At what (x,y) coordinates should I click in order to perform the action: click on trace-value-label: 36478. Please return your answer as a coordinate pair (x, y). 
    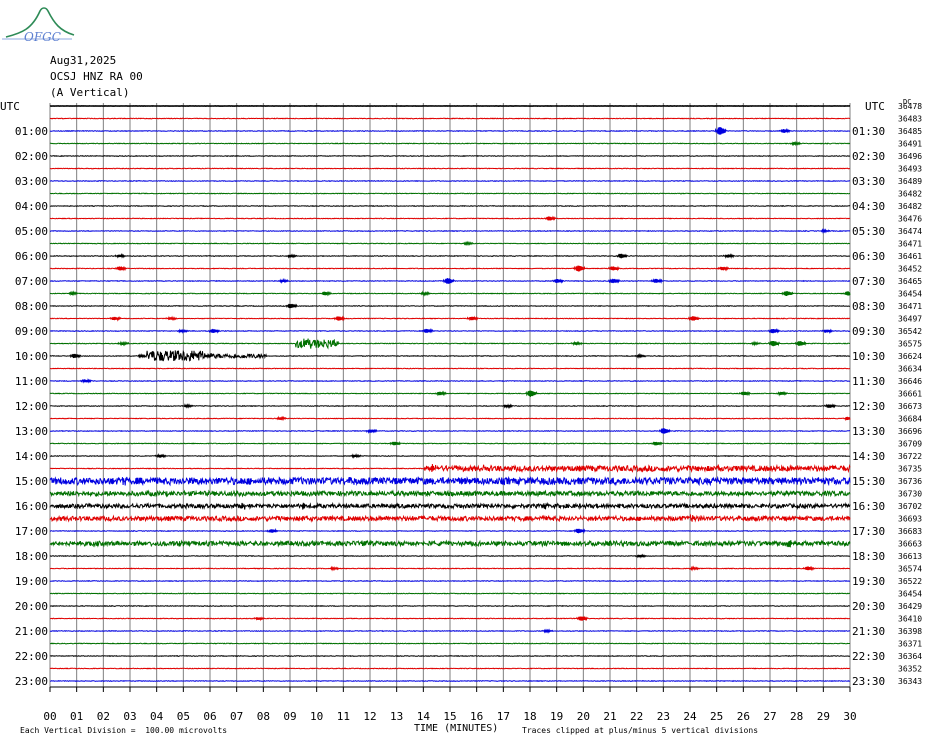
    Looking at the image, I should click on (910, 106).